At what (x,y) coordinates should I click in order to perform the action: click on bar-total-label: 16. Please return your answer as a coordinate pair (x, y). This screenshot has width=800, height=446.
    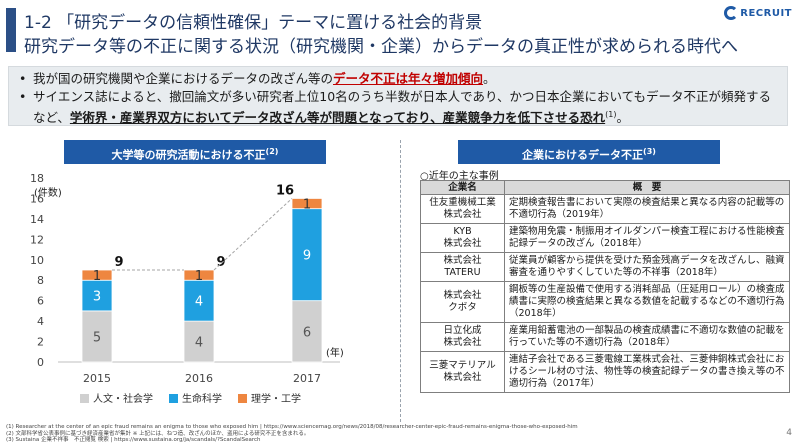
    Looking at the image, I should click on (285, 190).